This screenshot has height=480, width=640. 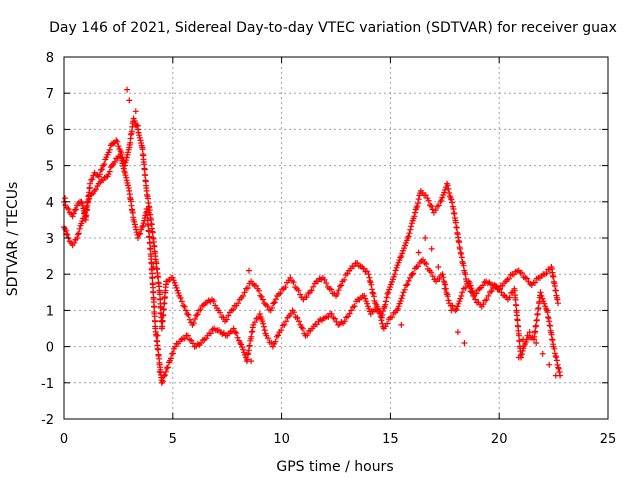 I want to click on x-axis-label: GPS time / hours, so click(x=334, y=467).